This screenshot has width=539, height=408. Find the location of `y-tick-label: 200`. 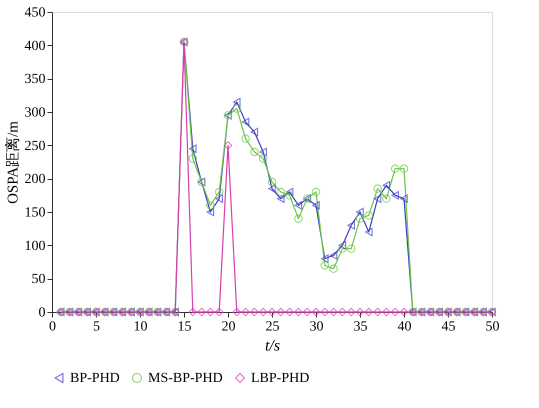

y-tick-label: 200 is located at coordinates (35, 180).